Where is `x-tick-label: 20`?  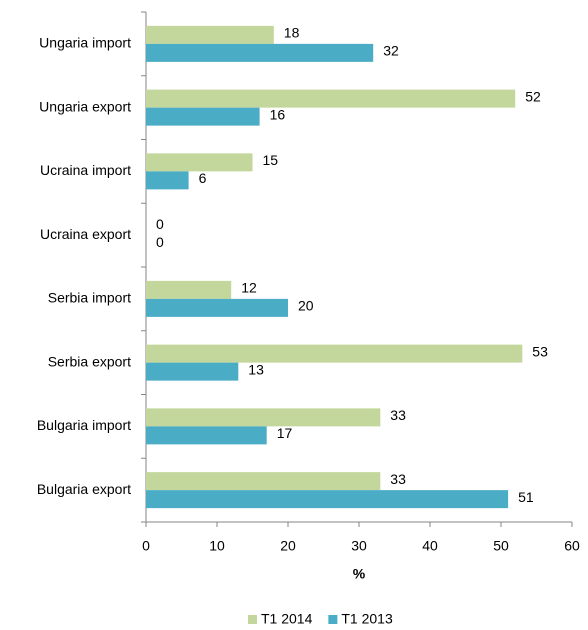 x-tick-label: 20 is located at coordinates (288, 546).